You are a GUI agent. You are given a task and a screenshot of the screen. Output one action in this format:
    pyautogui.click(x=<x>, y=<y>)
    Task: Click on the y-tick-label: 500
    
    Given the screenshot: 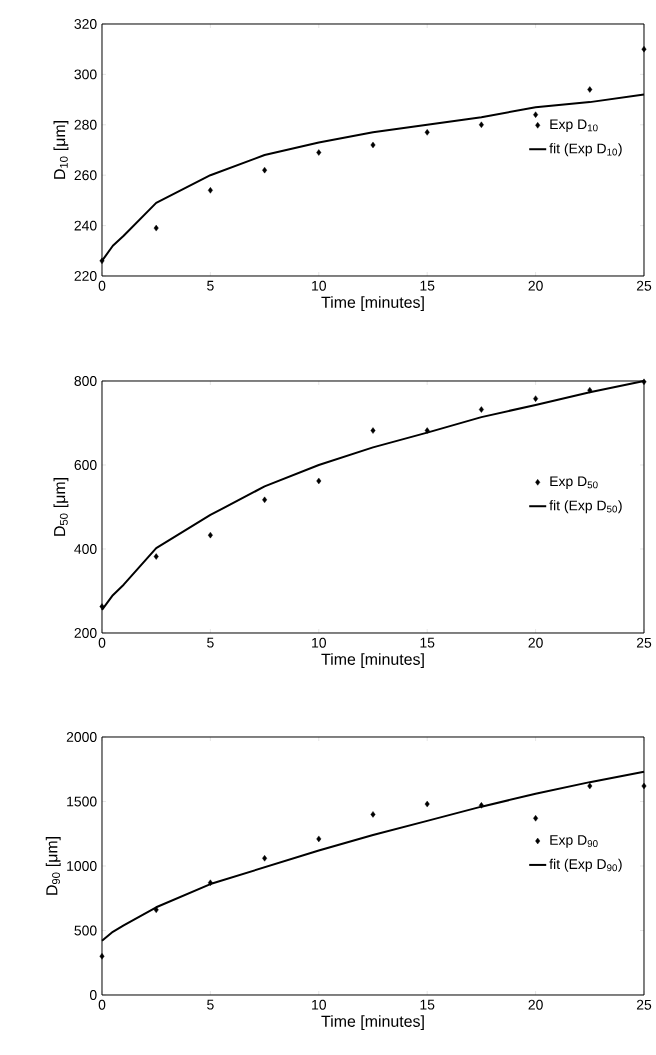 What is the action you would take?
    pyautogui.click(x=85, y=930)
    